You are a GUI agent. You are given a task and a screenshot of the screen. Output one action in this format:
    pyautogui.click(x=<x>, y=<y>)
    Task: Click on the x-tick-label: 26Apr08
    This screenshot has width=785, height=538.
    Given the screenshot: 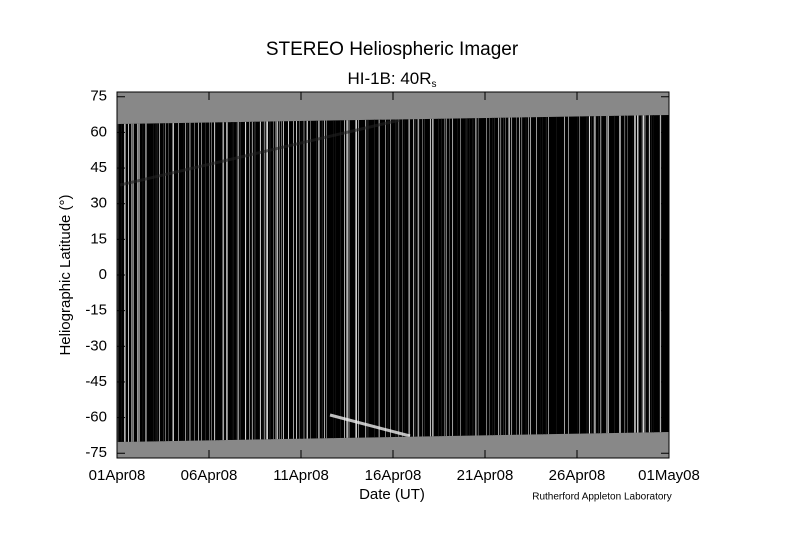 What is the action you would take?
    pyautogui.click(x=577, y=475)
    